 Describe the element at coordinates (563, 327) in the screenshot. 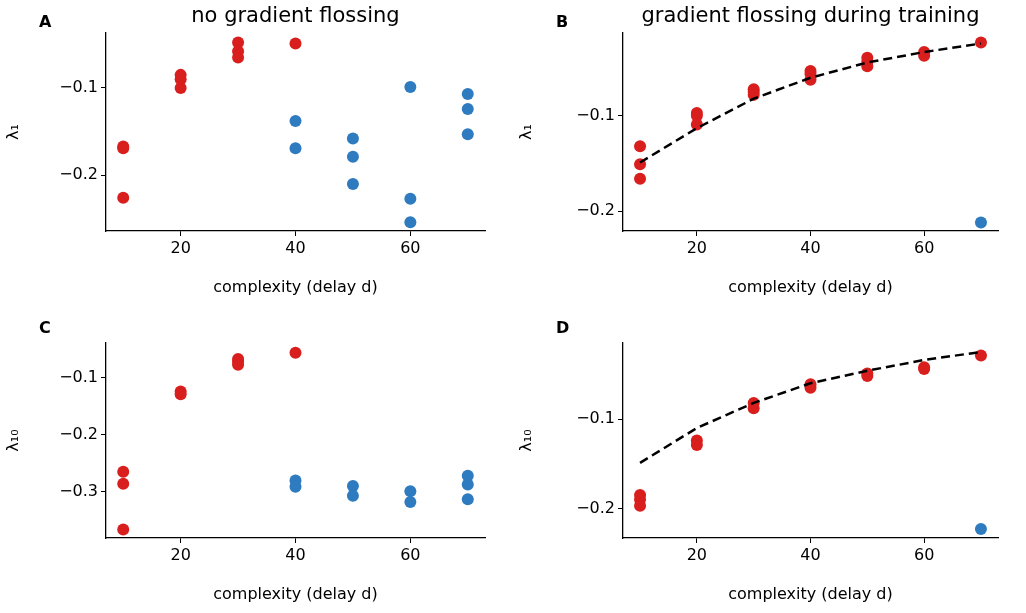

I see `text: D` at that location.